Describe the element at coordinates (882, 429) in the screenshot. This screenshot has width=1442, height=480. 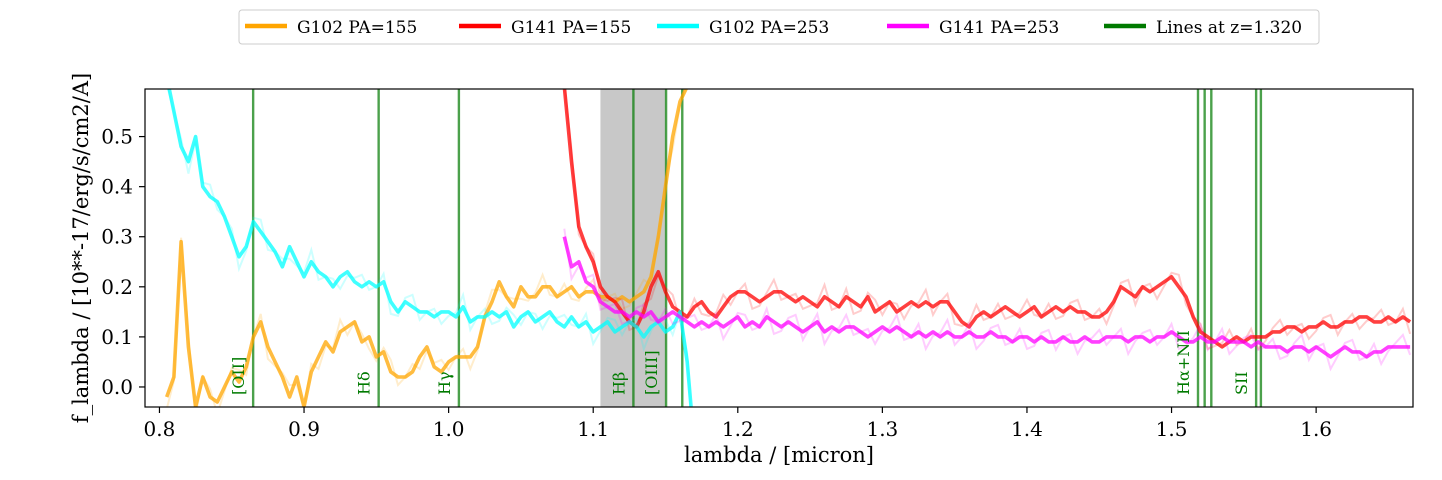
I see `x-tick-label: 1.3` at that location.